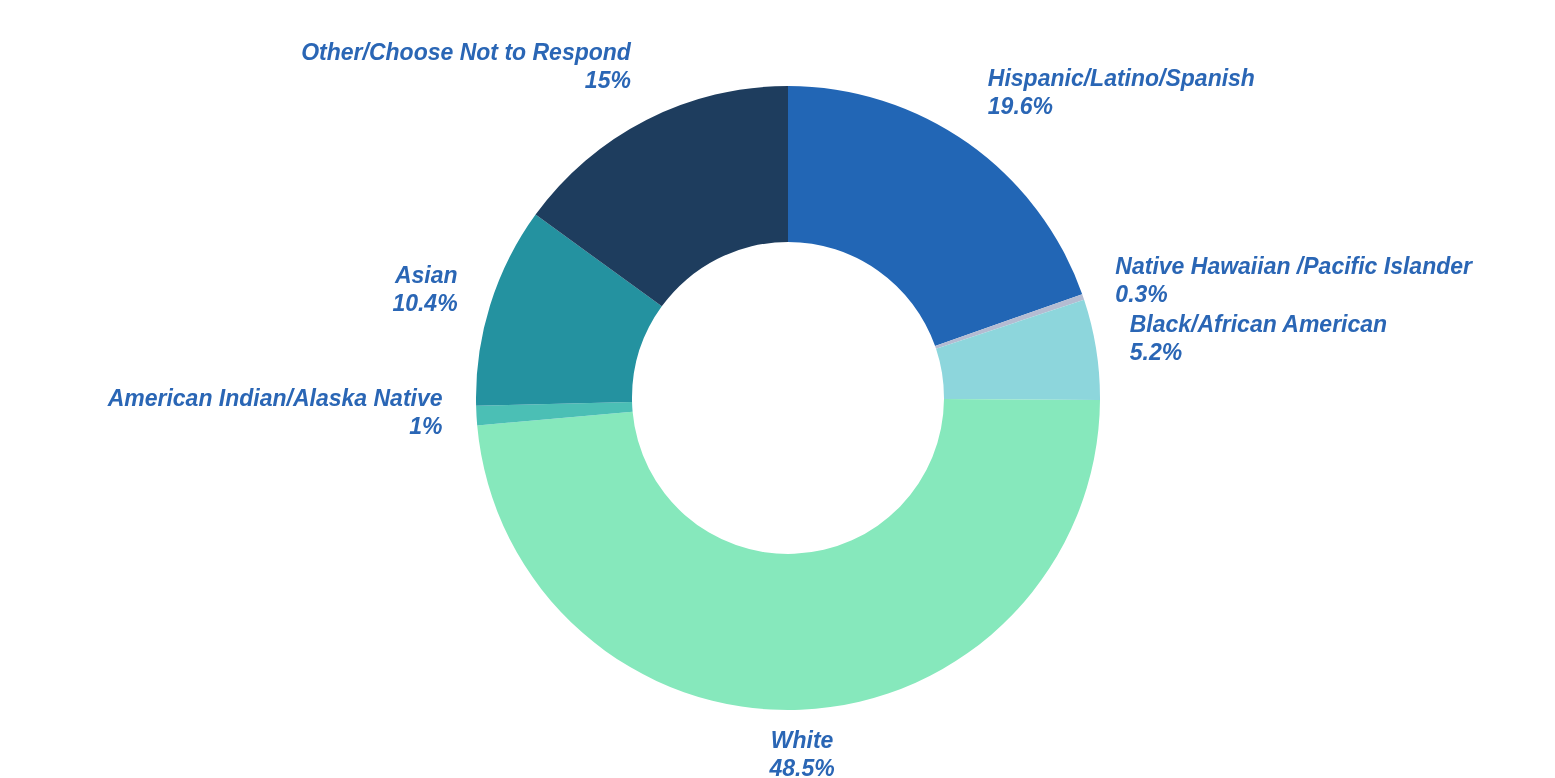 The width and height of the screenshot is (1555, 778). Describe the element at coordinates (1141, 293) in the screenshot. I see `data-label: 0.3%` at that location.